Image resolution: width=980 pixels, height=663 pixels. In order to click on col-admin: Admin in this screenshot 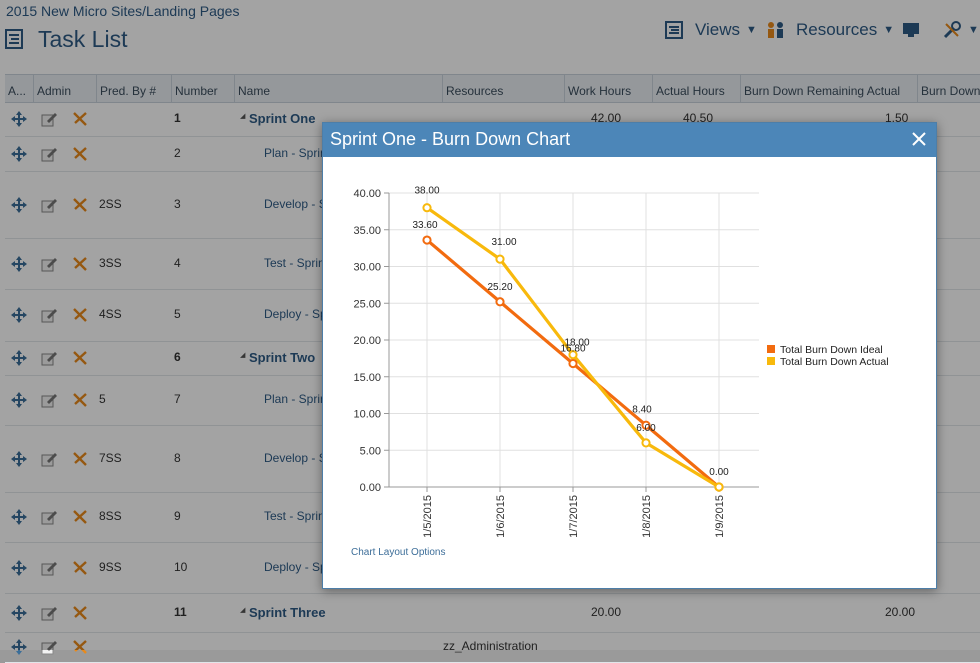, I will do `click(65, 88)`.